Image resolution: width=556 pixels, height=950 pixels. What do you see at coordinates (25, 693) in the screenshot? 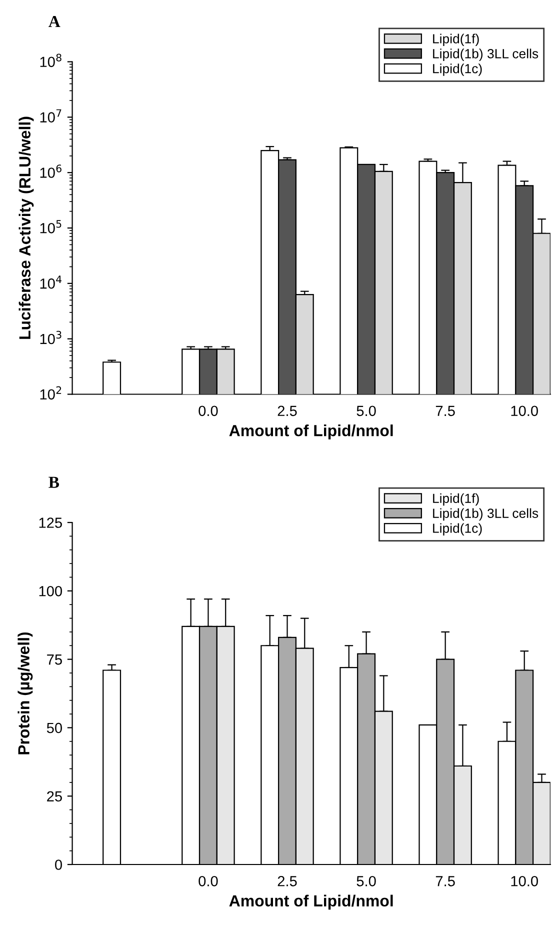
I see `y-axis-title: Protein (µg/well)` at bounding box center [25, 693].